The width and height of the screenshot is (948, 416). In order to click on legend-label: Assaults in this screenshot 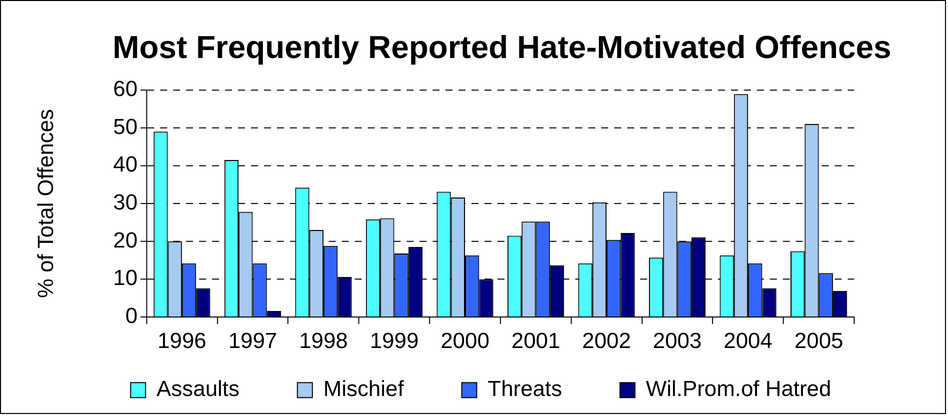, I will do `click(198, 389)`.